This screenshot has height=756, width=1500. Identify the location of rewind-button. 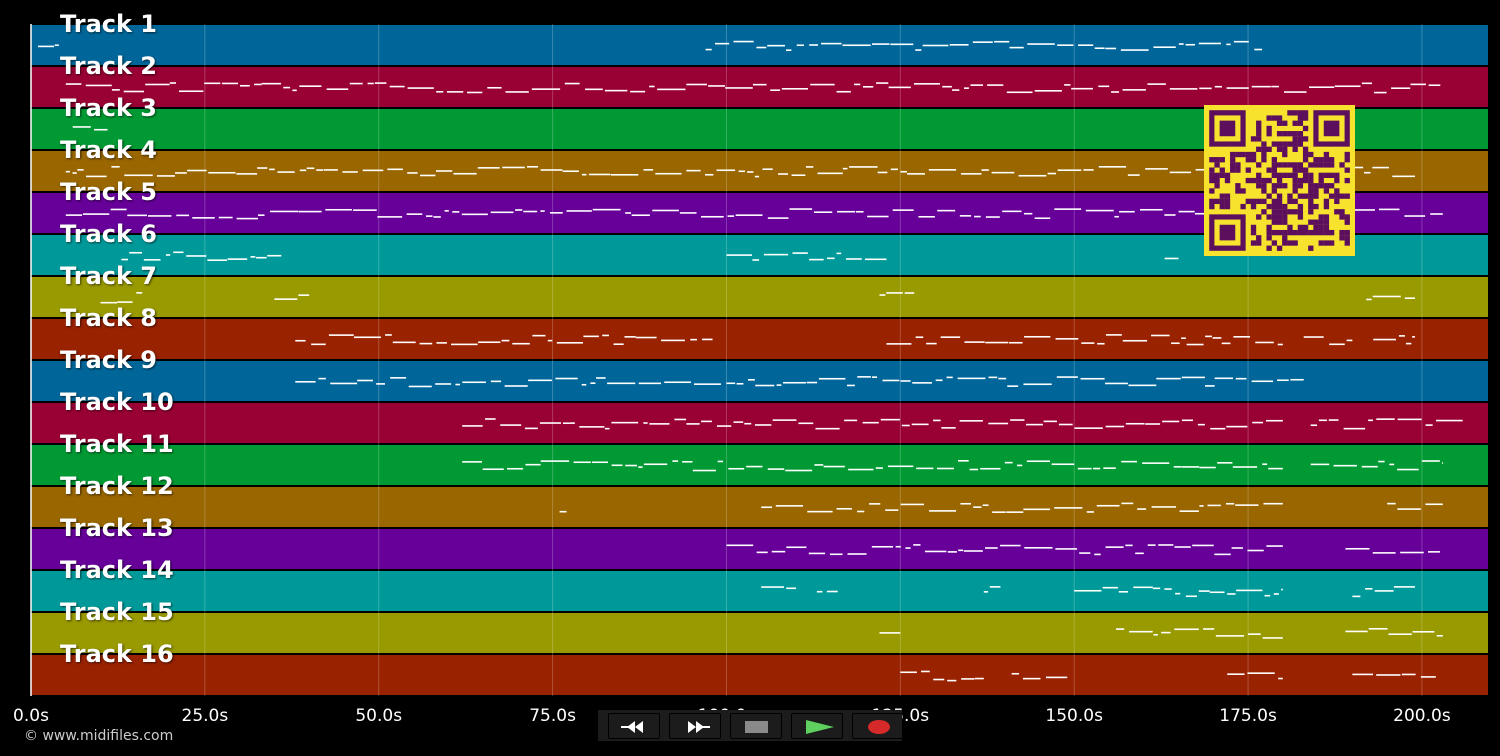
(634, 726).